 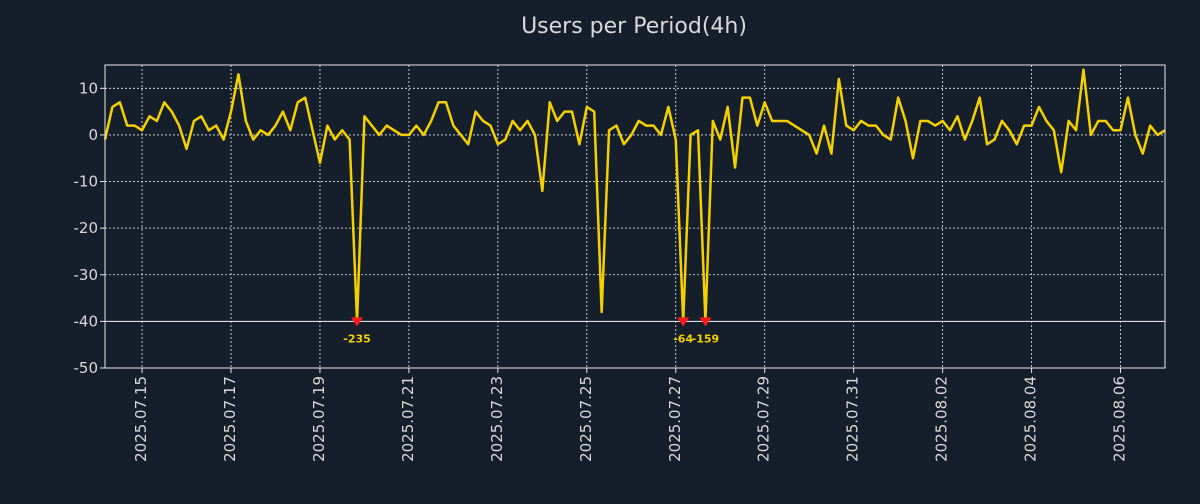 What do you see at coordinates (683, 338) in the screenshot?
I see `outlier-label: -64` at bounding box center [683, 338].